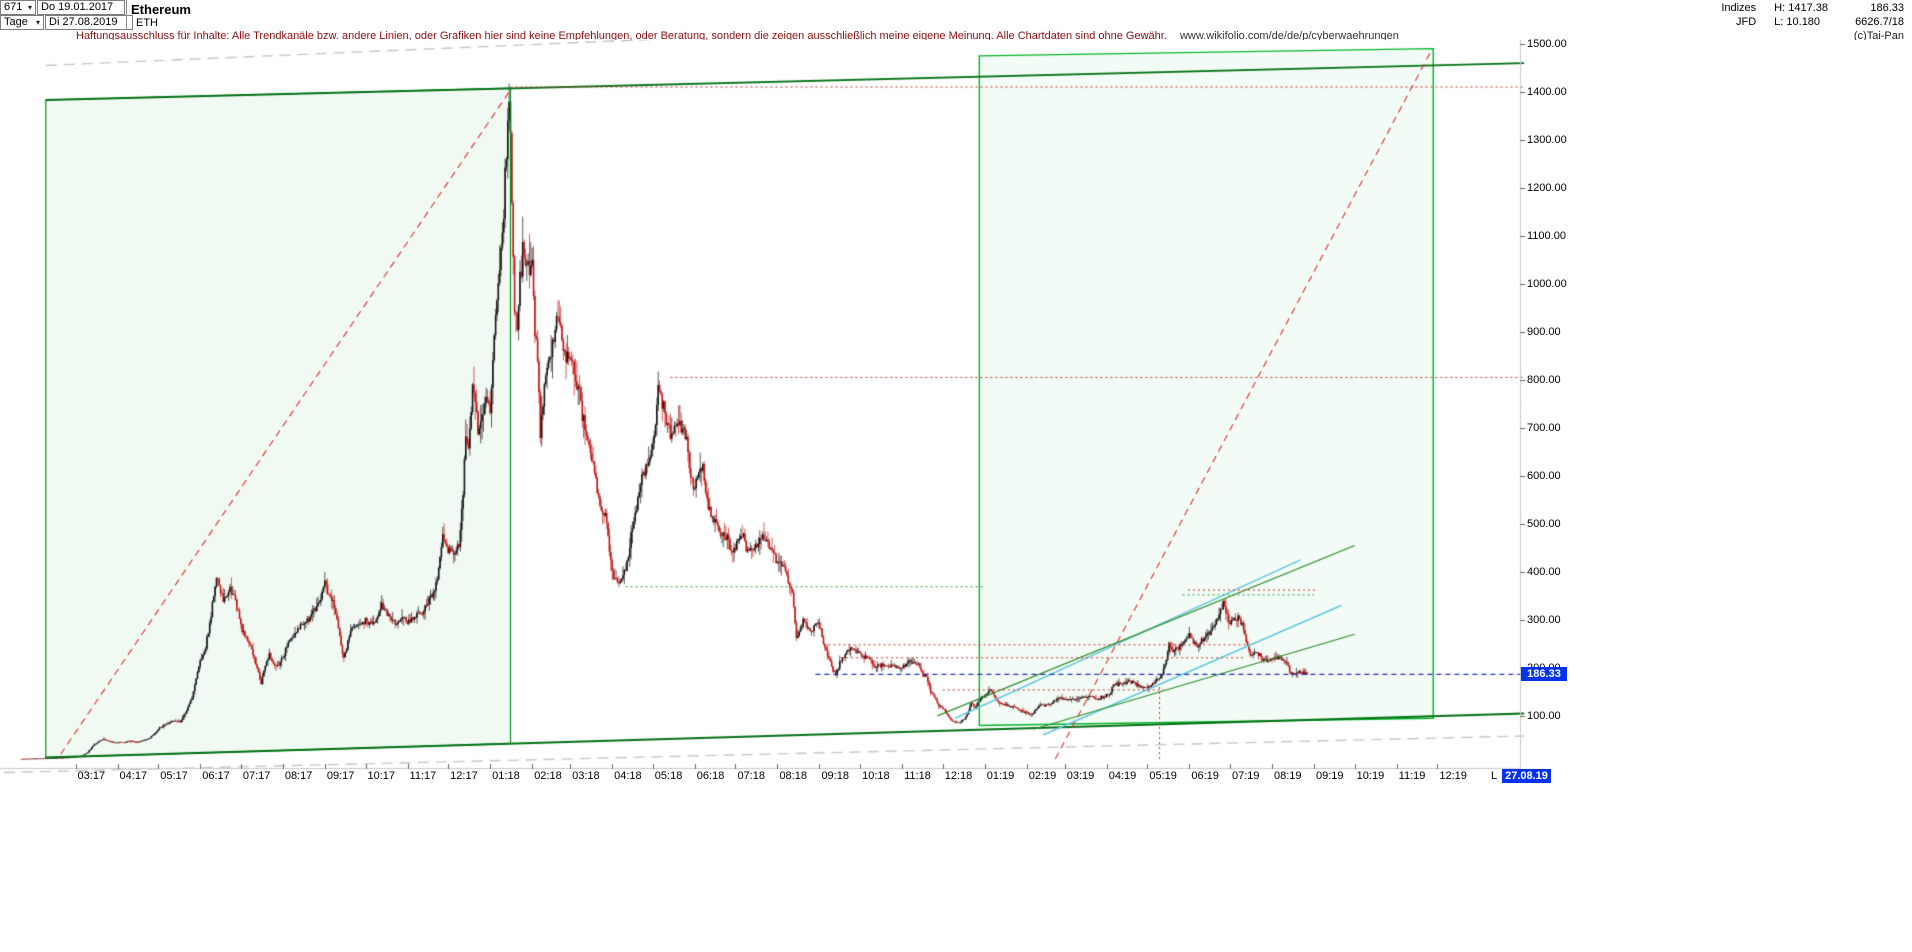 The width and height of the screenshot is (1912, 952). I want to click on last-price-value: 186.33, so click(1887, 8).